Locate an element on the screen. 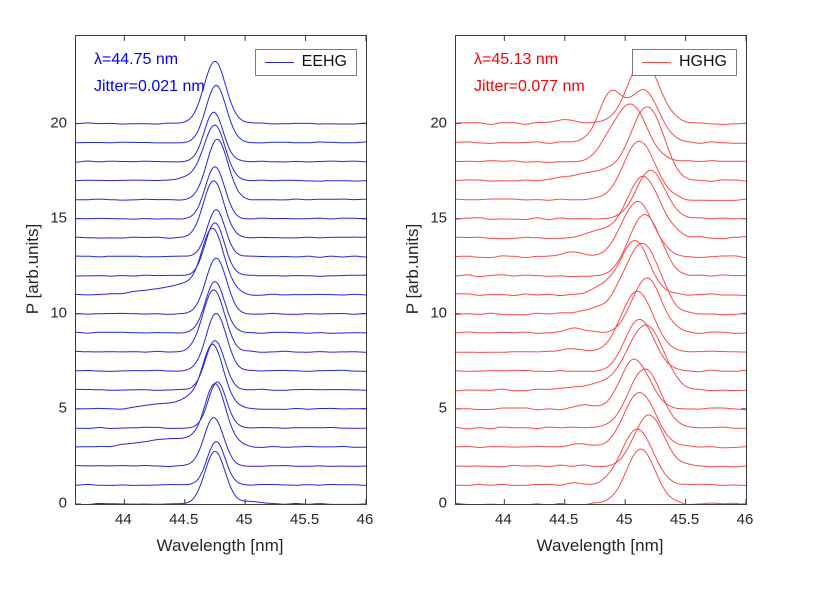 The image size is (813, 595). eehg-jitter-text: Jitter=0.021 nm is located at coordinates (149, 86).